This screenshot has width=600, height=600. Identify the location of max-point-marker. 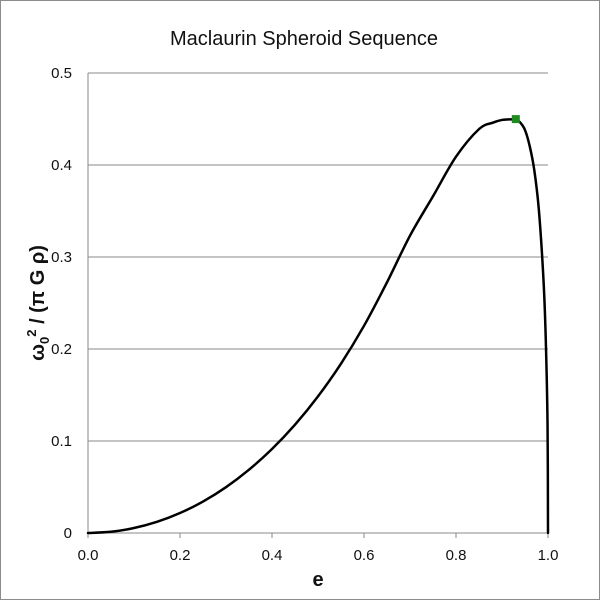
(515, 119).